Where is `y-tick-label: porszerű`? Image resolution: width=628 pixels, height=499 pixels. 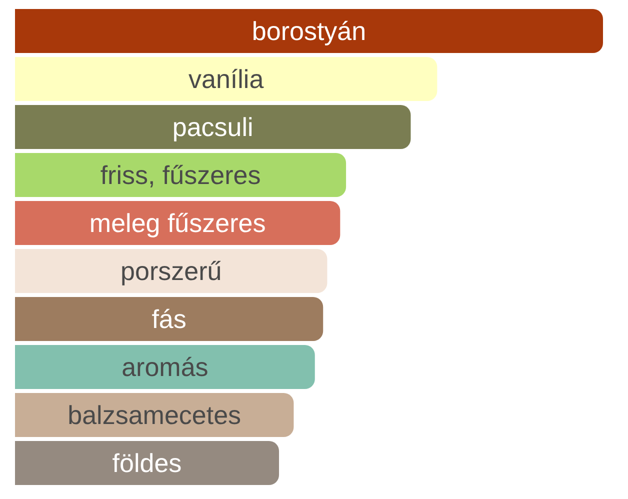 y-tick-label: porszerű is located at coordinates (171, 271).